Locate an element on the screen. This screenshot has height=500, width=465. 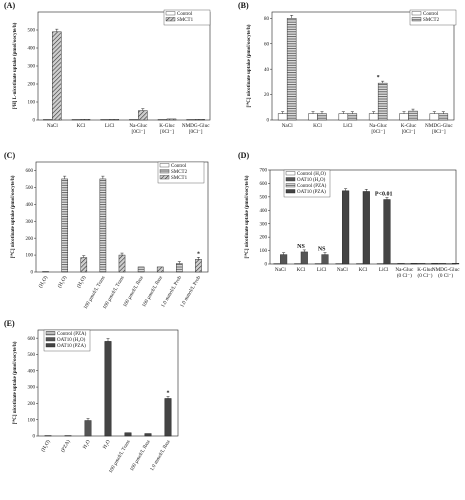
panel-label: (A) is located at coordinates (9, 5).